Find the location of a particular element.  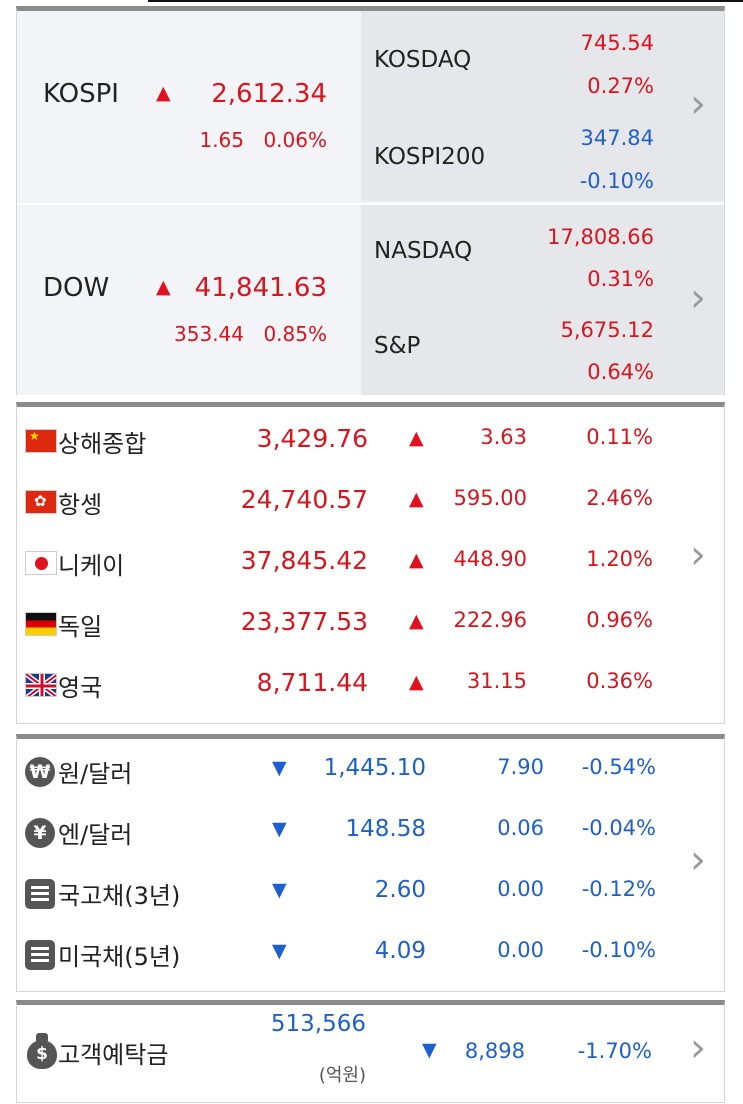

index-change: 3.63 is located at coordinates (503, 437).